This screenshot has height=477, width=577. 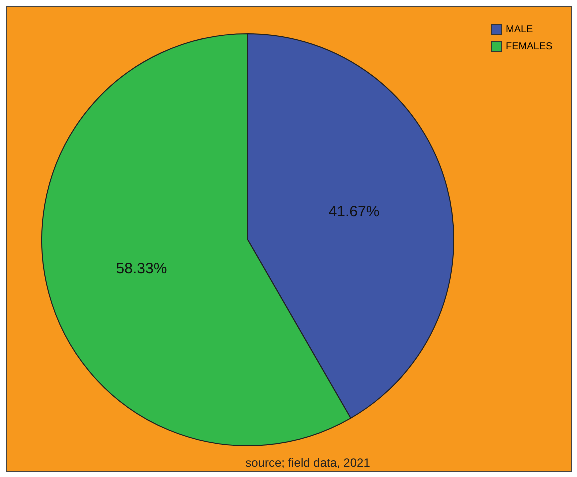 What do you see at coordinates (142, 269) in the screenshot?
I see `data-label: 58.33%` at bounding box center [142, 269].